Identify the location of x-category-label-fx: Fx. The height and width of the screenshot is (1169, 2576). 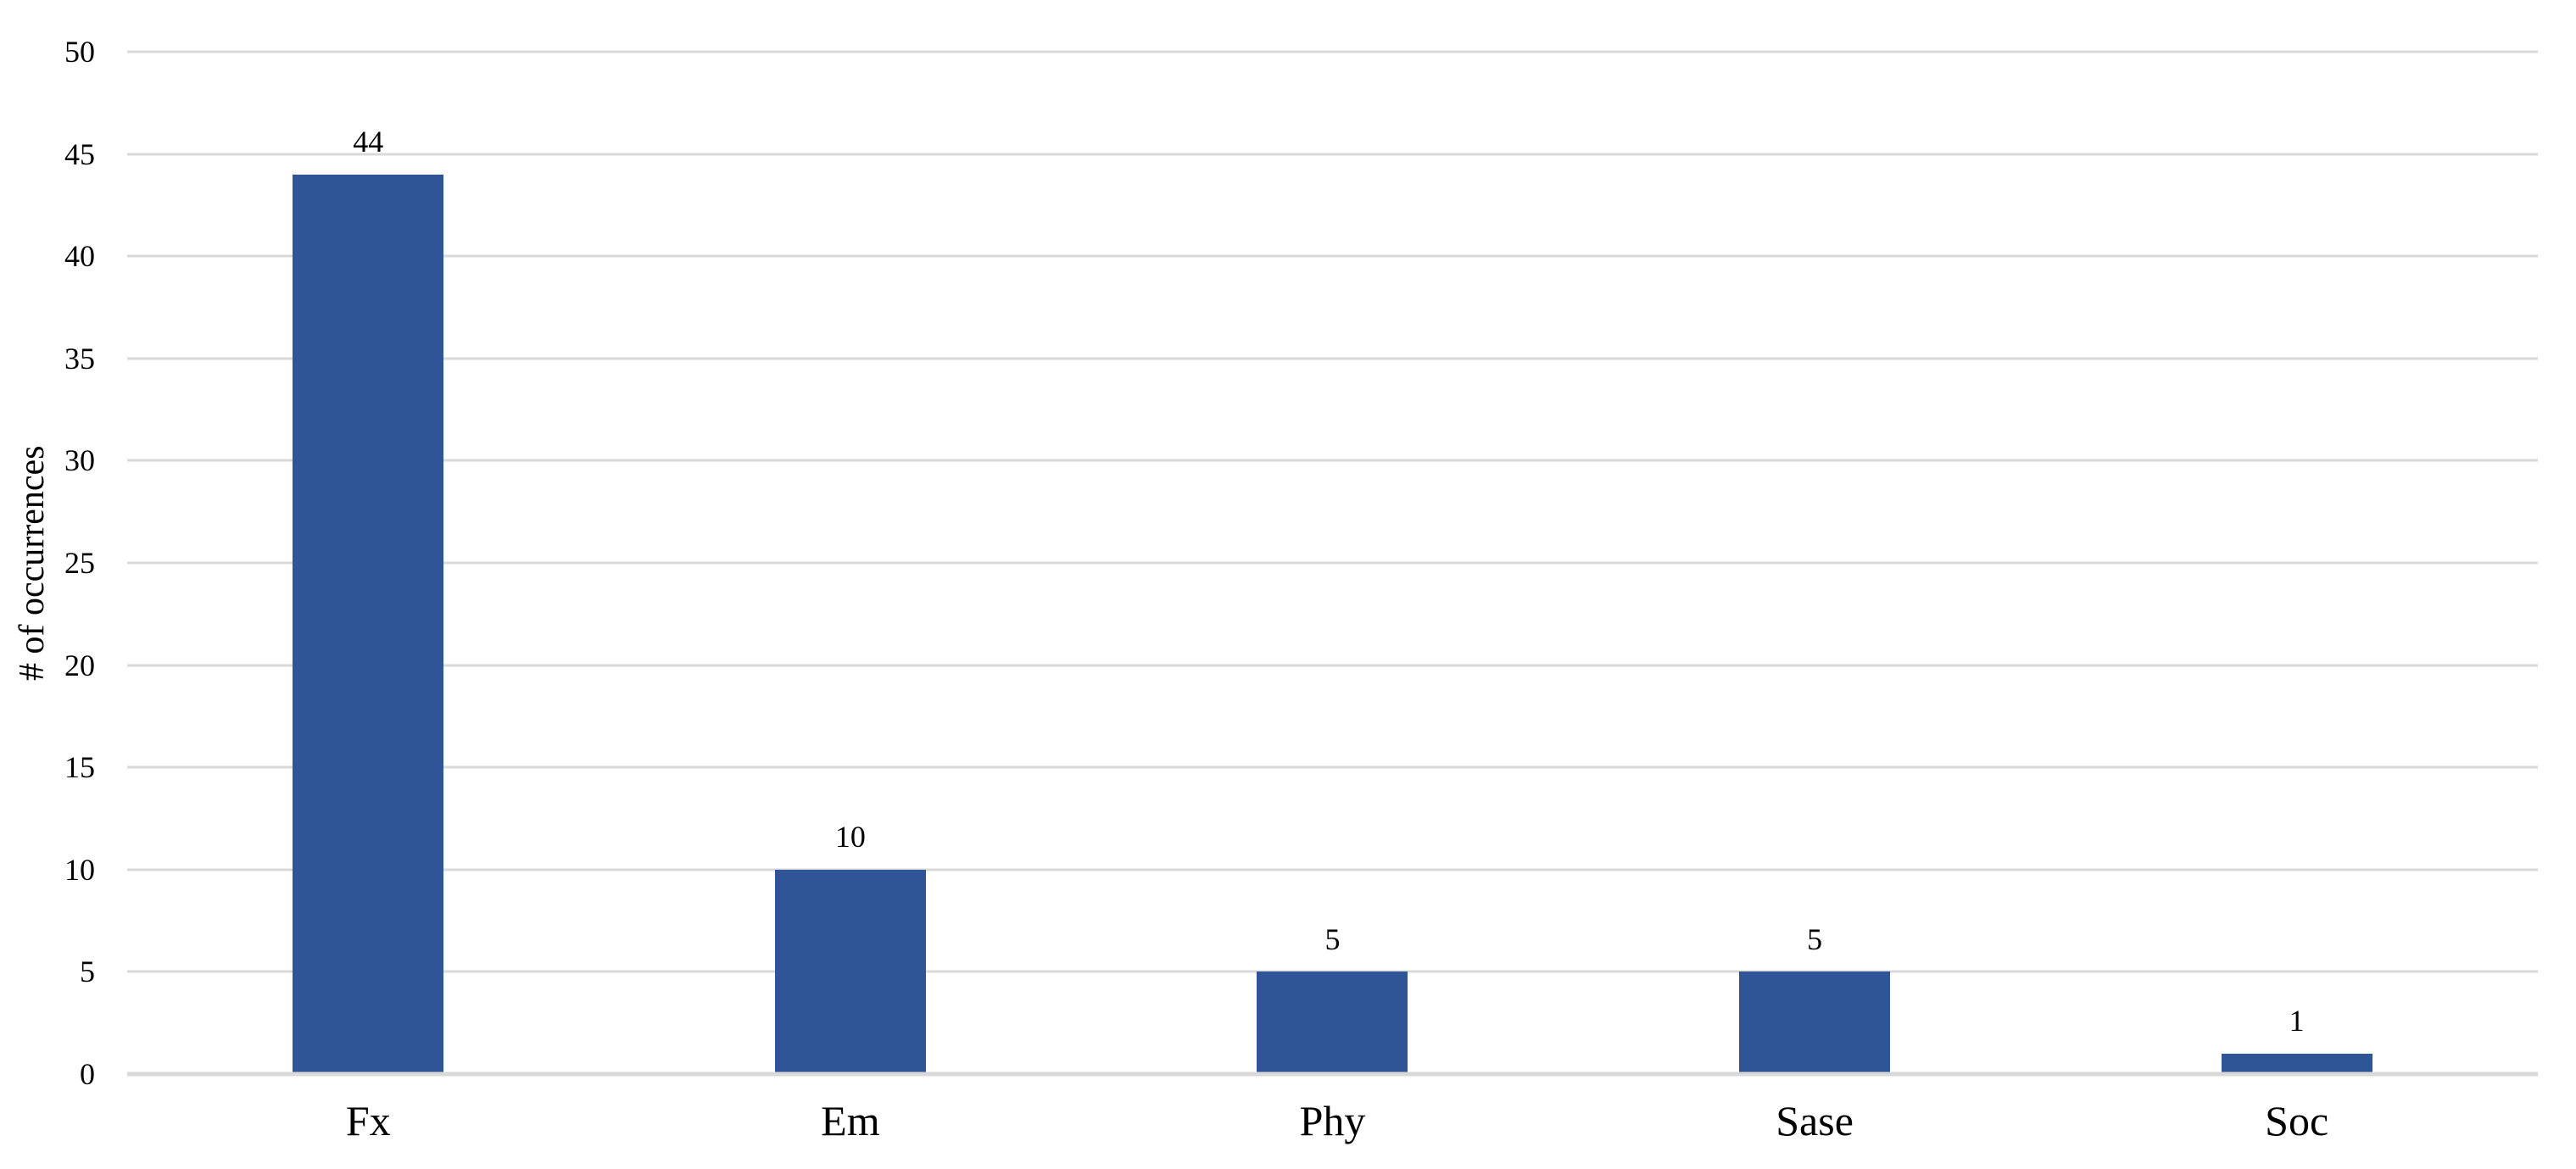
(368, 1121).